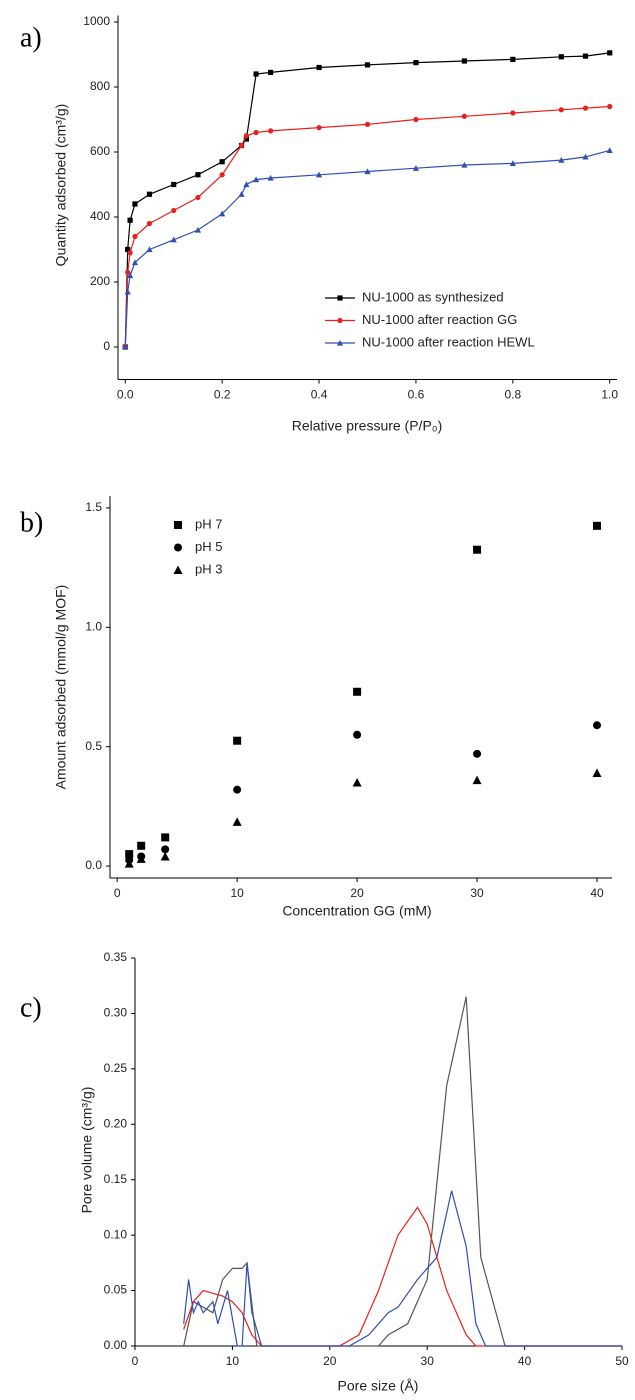  What do you see at coordinates (208, 523) in the screenshot?
I see `legend-label: pH 7` at bounding box center [208, 523].